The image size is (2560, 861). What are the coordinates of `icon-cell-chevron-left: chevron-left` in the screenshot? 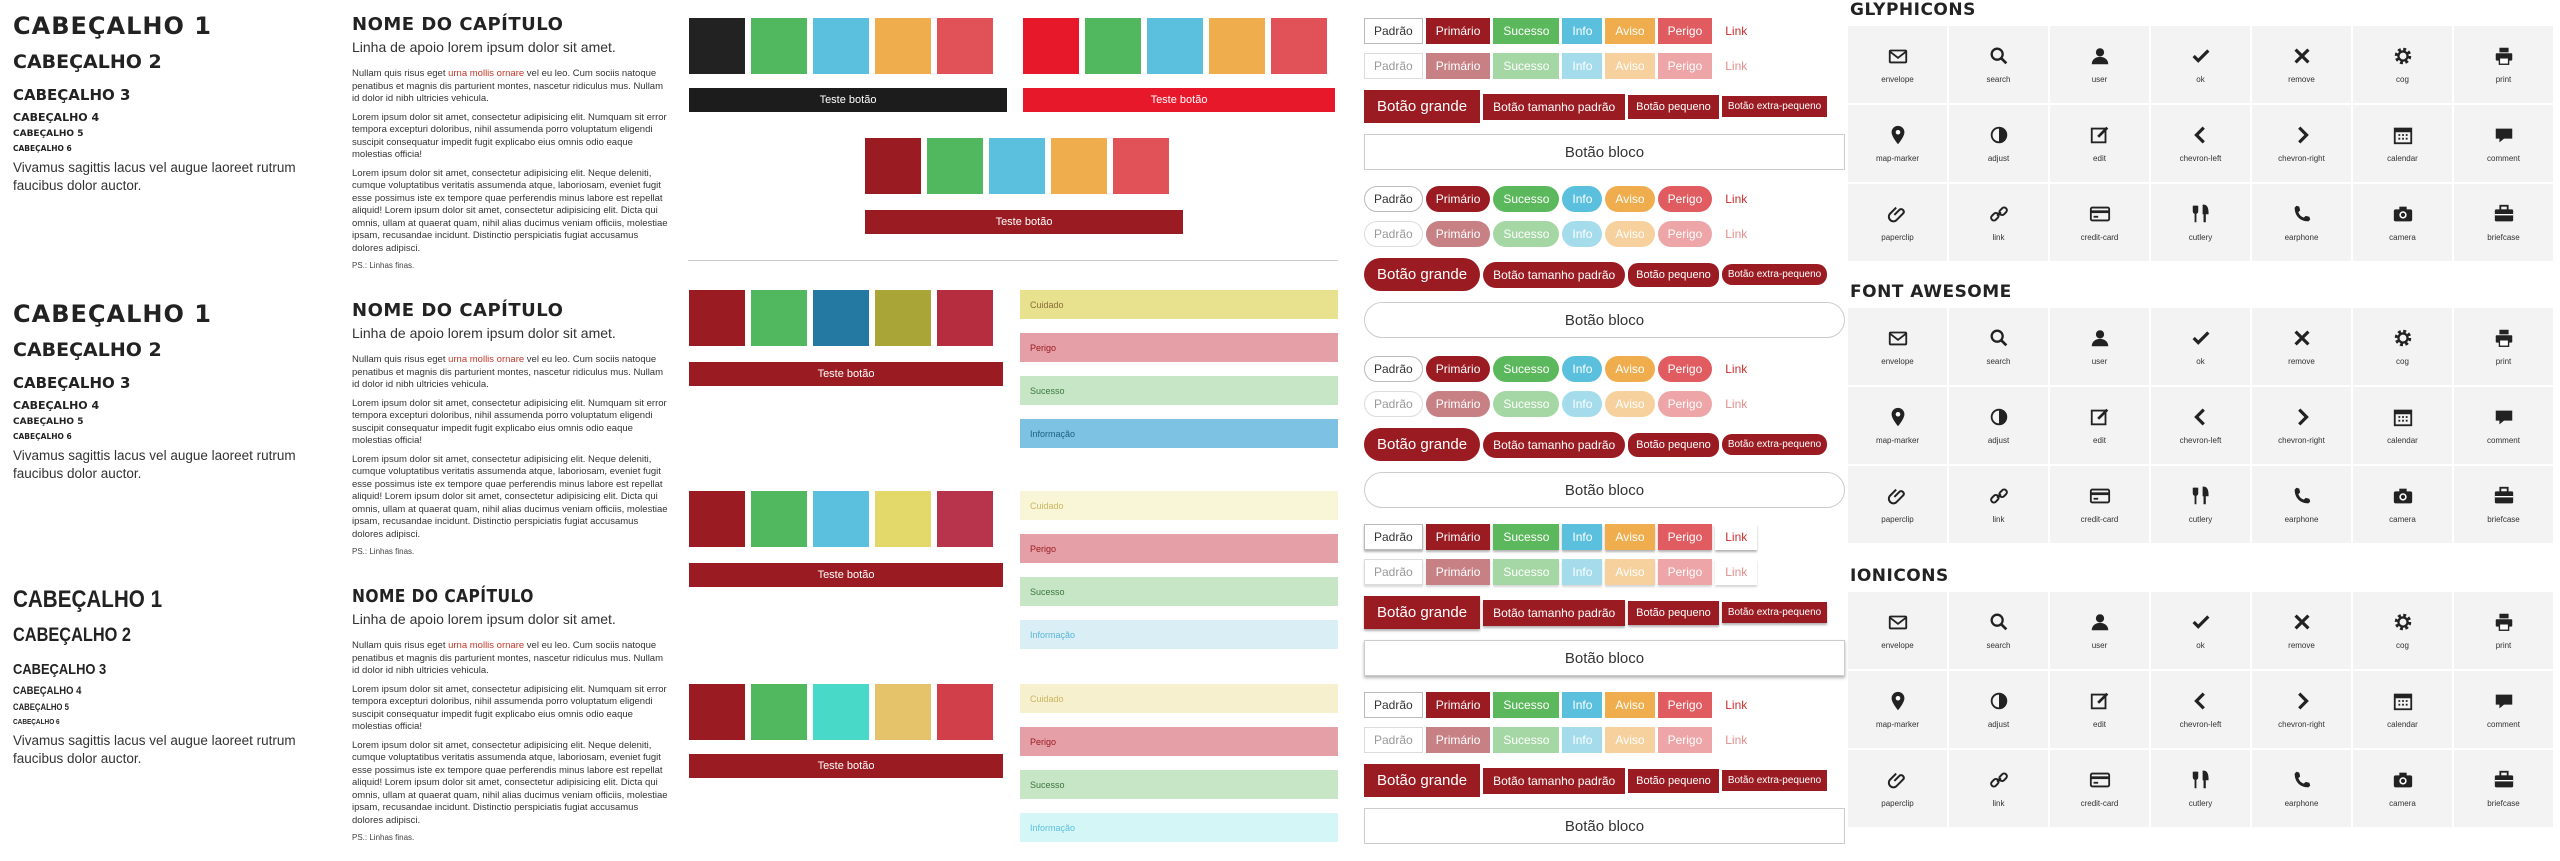 It's located at (2200, 143).